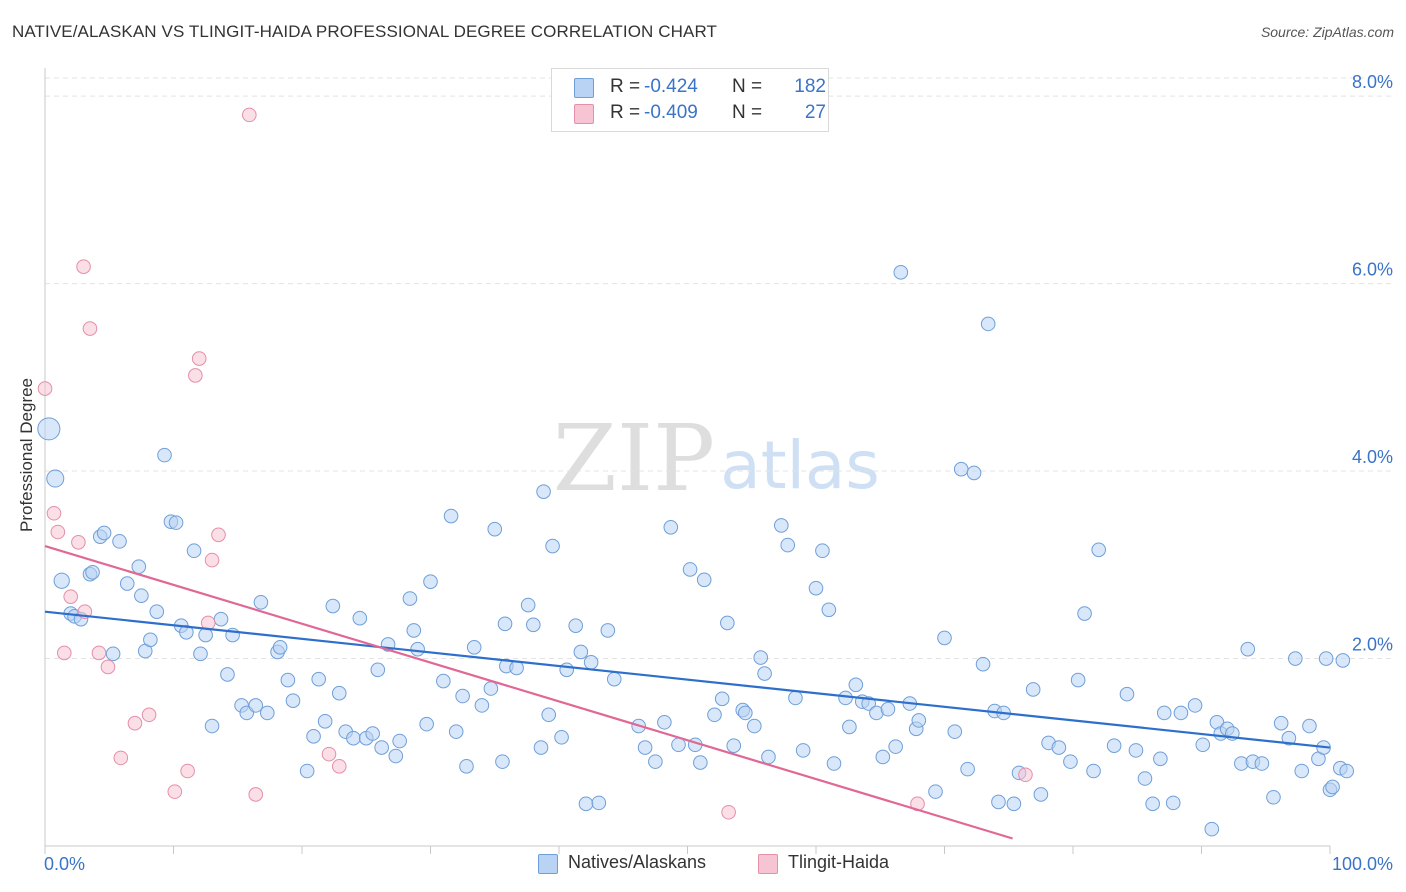 The width and height of the screenshot is (1406, 892). I want to click on legend-n-label: N =, so click(747, 86).